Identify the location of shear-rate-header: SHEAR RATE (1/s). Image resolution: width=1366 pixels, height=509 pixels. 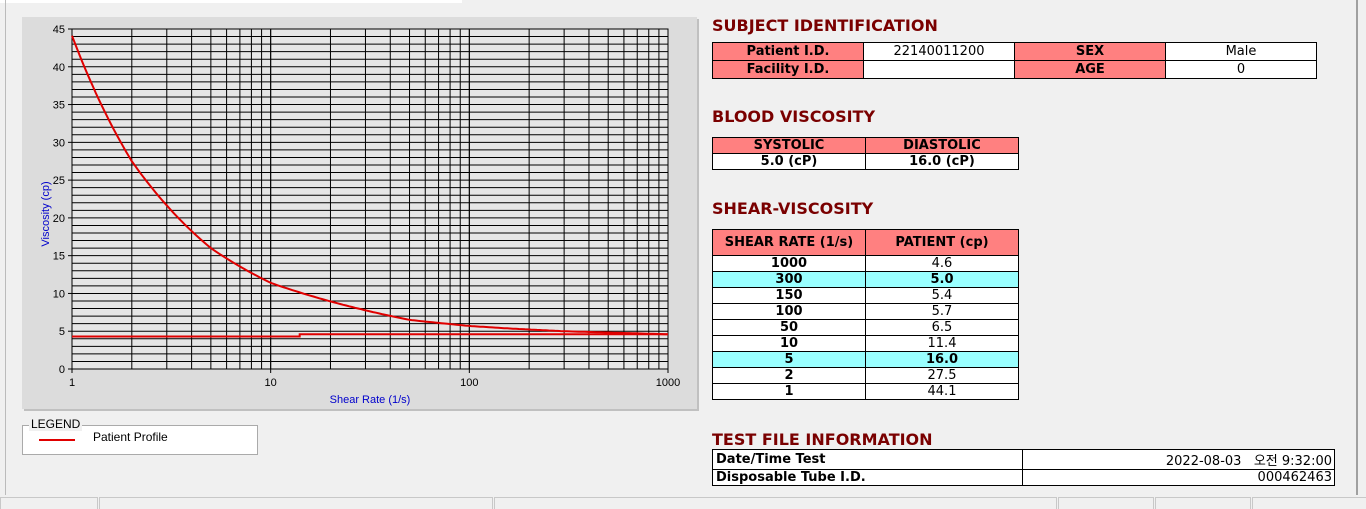
(789, 243).